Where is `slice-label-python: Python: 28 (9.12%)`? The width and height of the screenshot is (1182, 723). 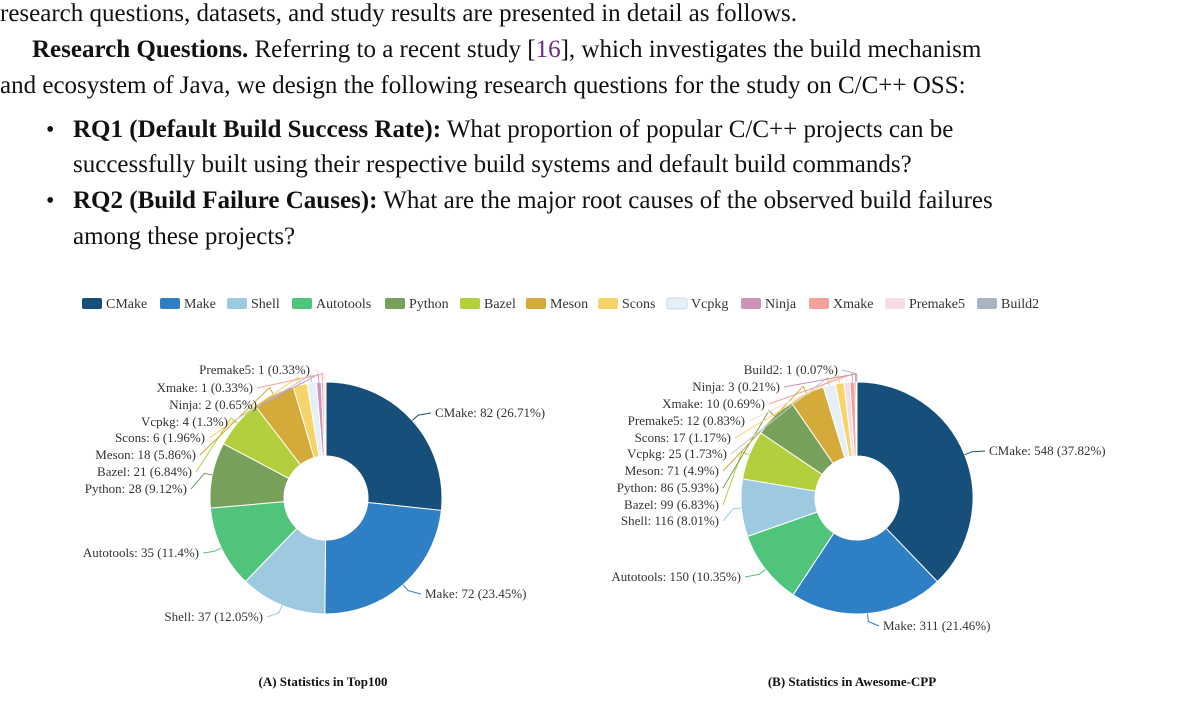 slice-label-python: Python: 28 (9.12%) is located at coordinates (136, 488).